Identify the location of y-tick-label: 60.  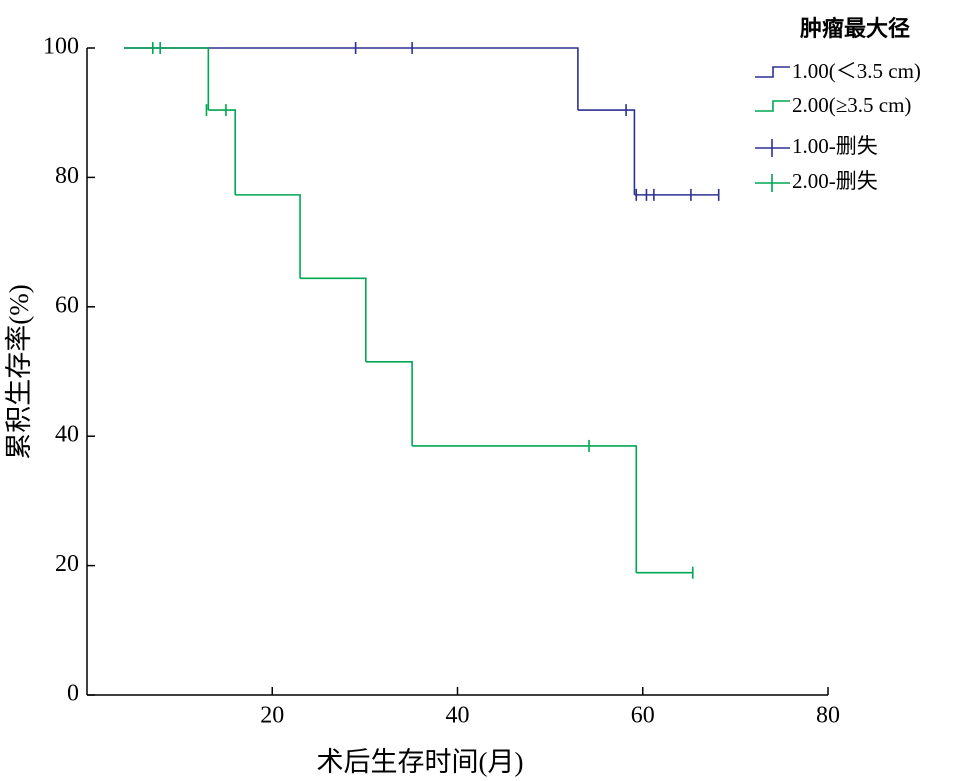
(67, 305).